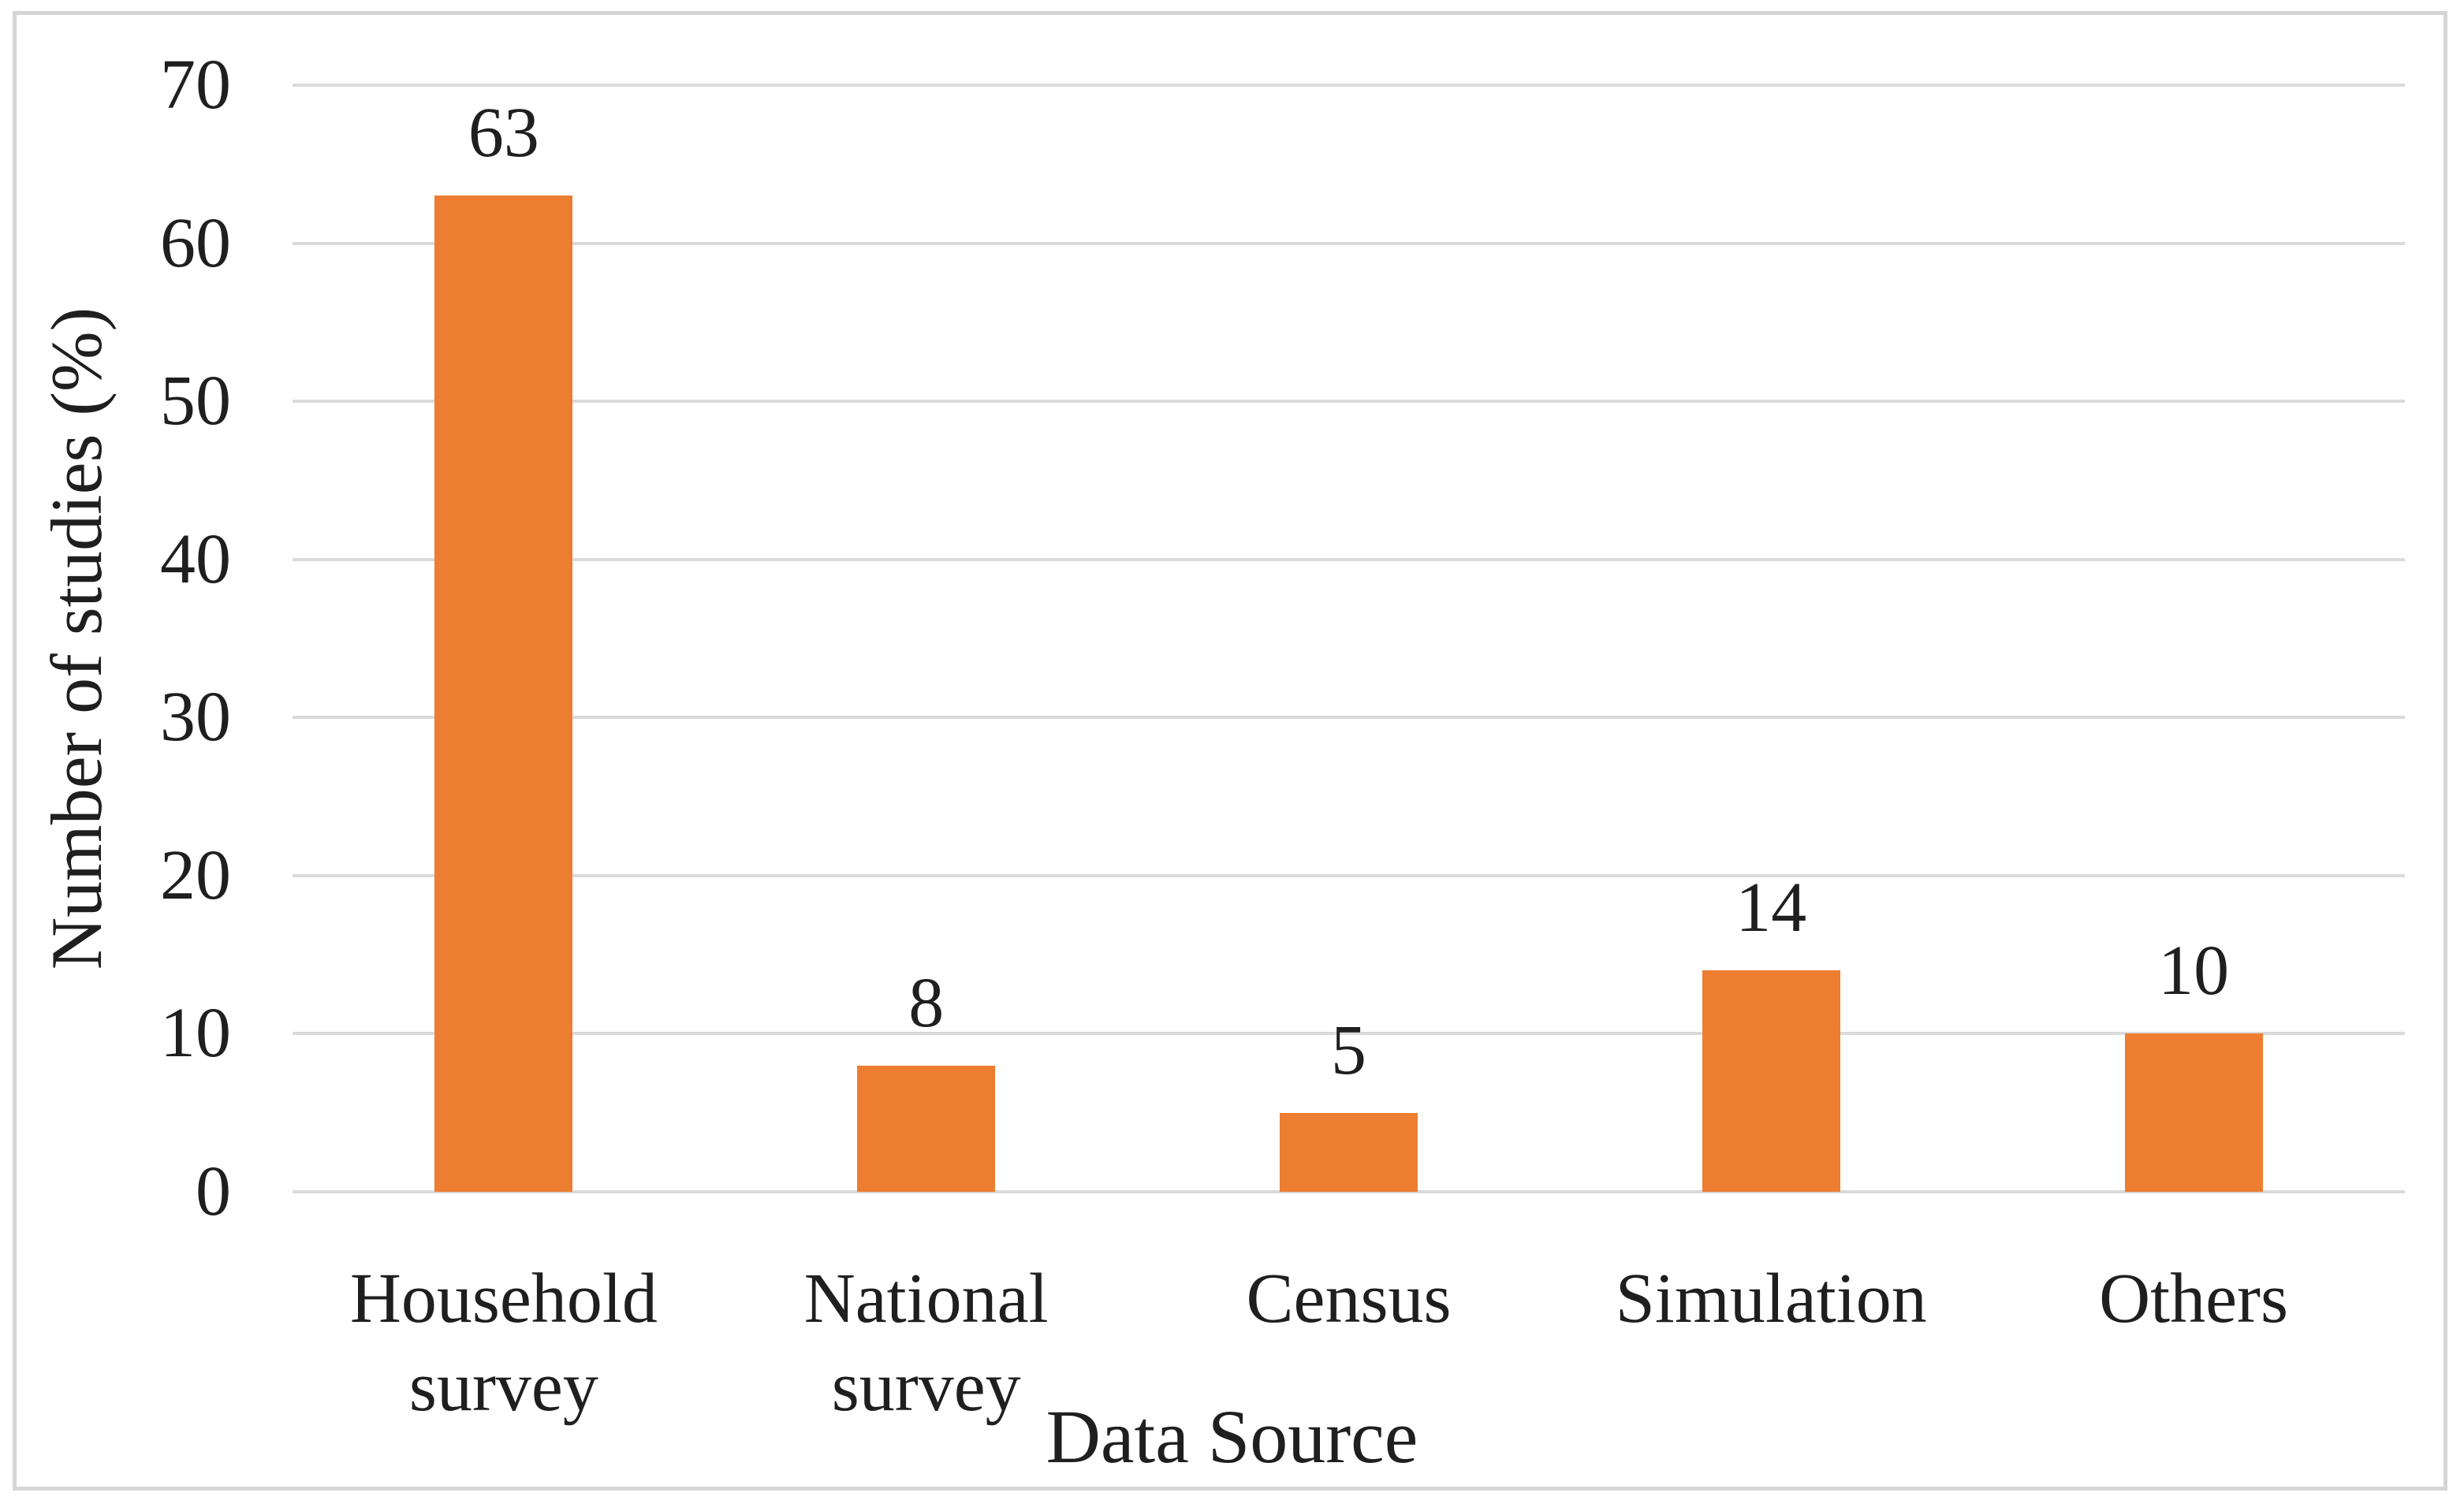 The height and width of the screenshot is (1500, 2464). I want to click on bar-household-survey, so click(503, 693).